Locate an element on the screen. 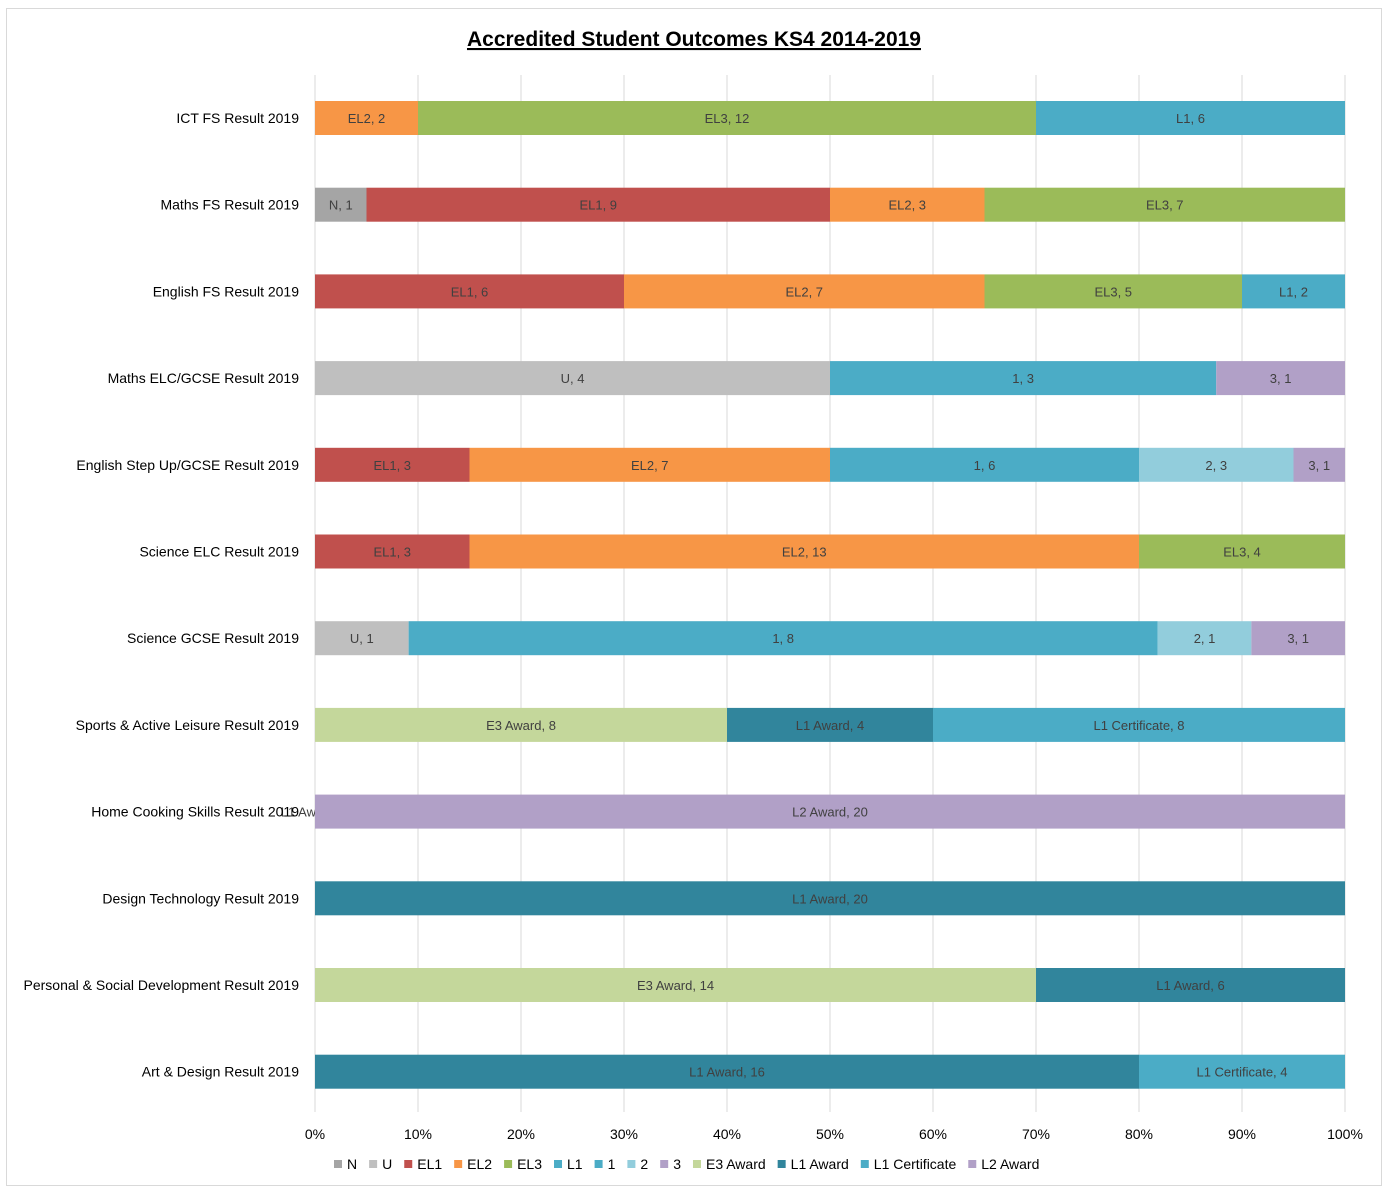 This screenshot has height=1187, width=1386. legend-label: U is located at coordinates (387, 1164).